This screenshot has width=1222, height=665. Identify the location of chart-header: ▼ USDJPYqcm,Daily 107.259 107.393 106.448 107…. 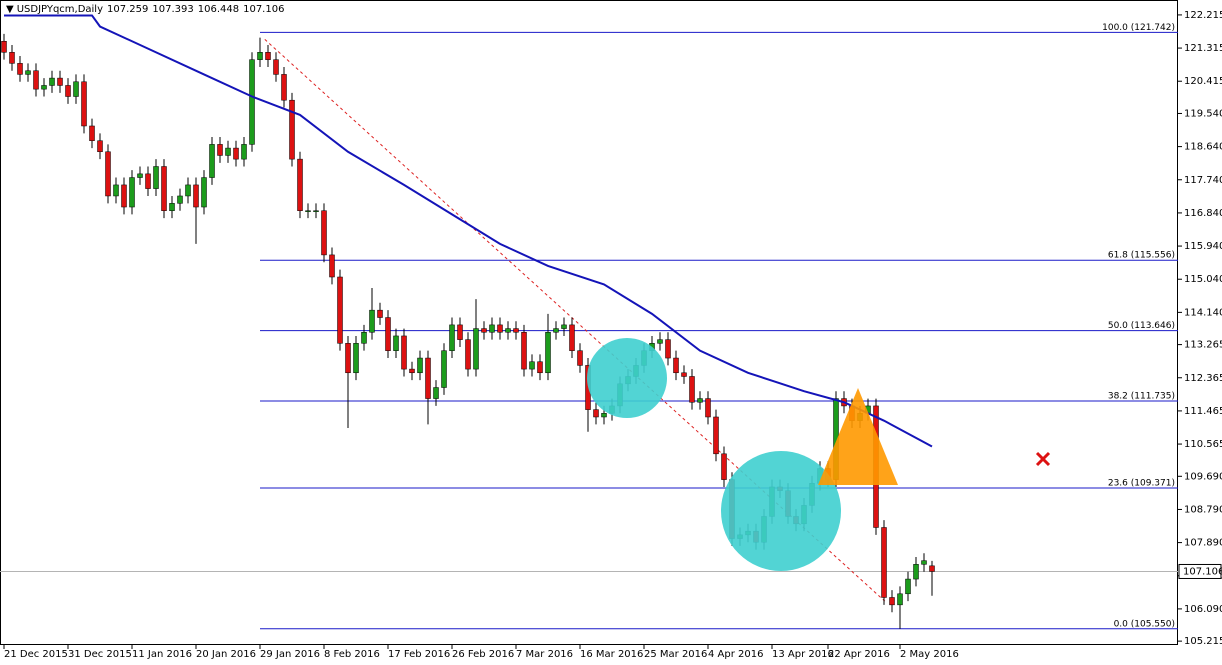
(145, 9).